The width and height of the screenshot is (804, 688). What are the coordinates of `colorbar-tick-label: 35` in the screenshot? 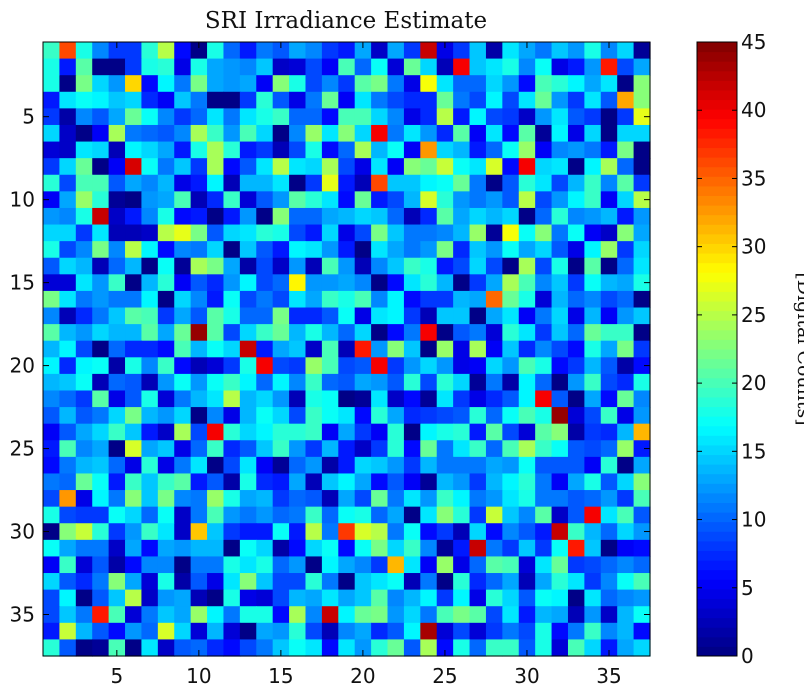 It's located at (753, 178).